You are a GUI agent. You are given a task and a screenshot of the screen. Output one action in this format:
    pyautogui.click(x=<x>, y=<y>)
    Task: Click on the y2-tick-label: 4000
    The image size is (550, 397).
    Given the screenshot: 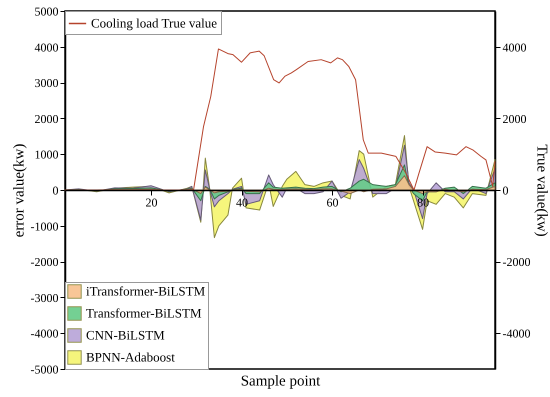 What is the action you would take?
    pyautogui.click(x=514, y=47)
    